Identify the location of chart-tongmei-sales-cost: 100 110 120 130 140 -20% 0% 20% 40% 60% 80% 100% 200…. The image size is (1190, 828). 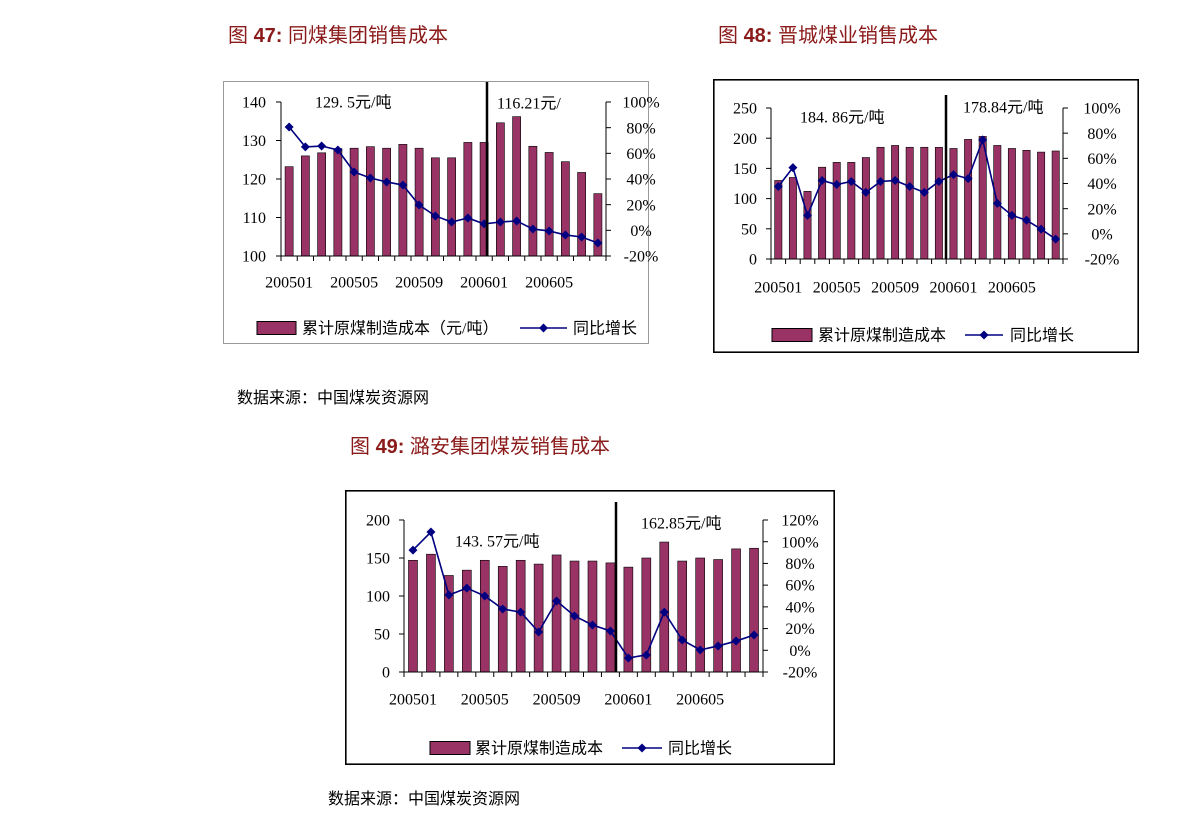
(441, 212).